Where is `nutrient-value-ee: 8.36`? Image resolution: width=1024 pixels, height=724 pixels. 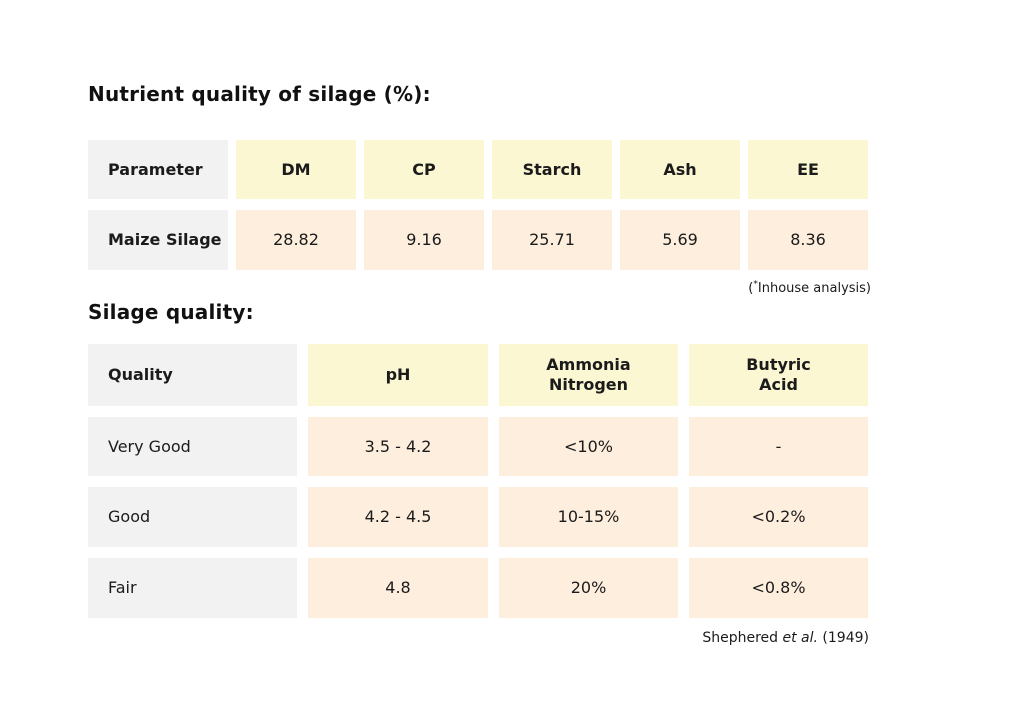 nutrient-value-ee: 8.36 is located at coordinates (808, 240).